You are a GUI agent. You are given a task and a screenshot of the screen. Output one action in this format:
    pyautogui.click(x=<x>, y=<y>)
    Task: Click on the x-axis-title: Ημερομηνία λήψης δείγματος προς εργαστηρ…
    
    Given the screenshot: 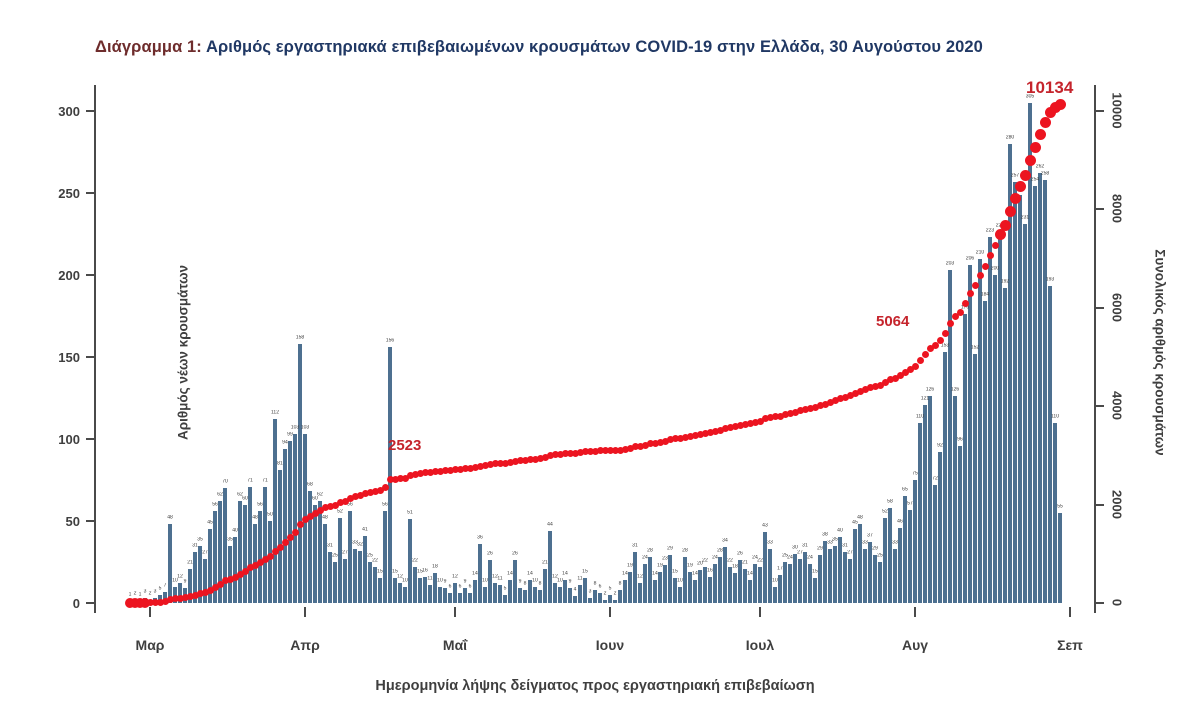 What is the action you would take?
    pyautogui.click(x=595, y=686)
    